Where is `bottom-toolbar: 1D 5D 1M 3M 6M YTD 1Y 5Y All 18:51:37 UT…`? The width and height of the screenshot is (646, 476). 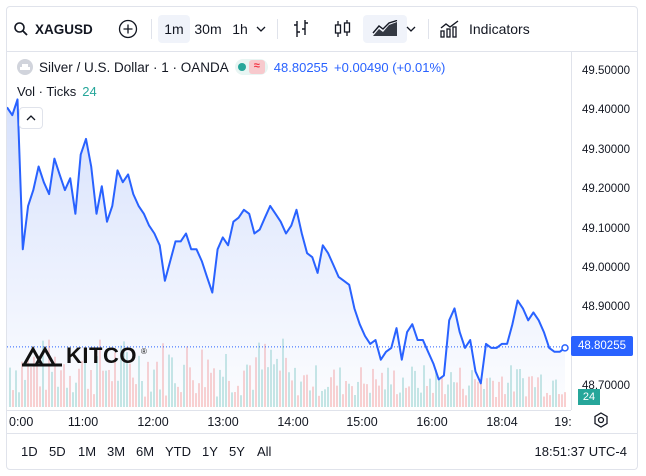
bottom-toolbar: 1D 5D 1M 3M 6M YTD 1Y 5Y All 18:51:37 UT… is located at coordinates (322, 451).